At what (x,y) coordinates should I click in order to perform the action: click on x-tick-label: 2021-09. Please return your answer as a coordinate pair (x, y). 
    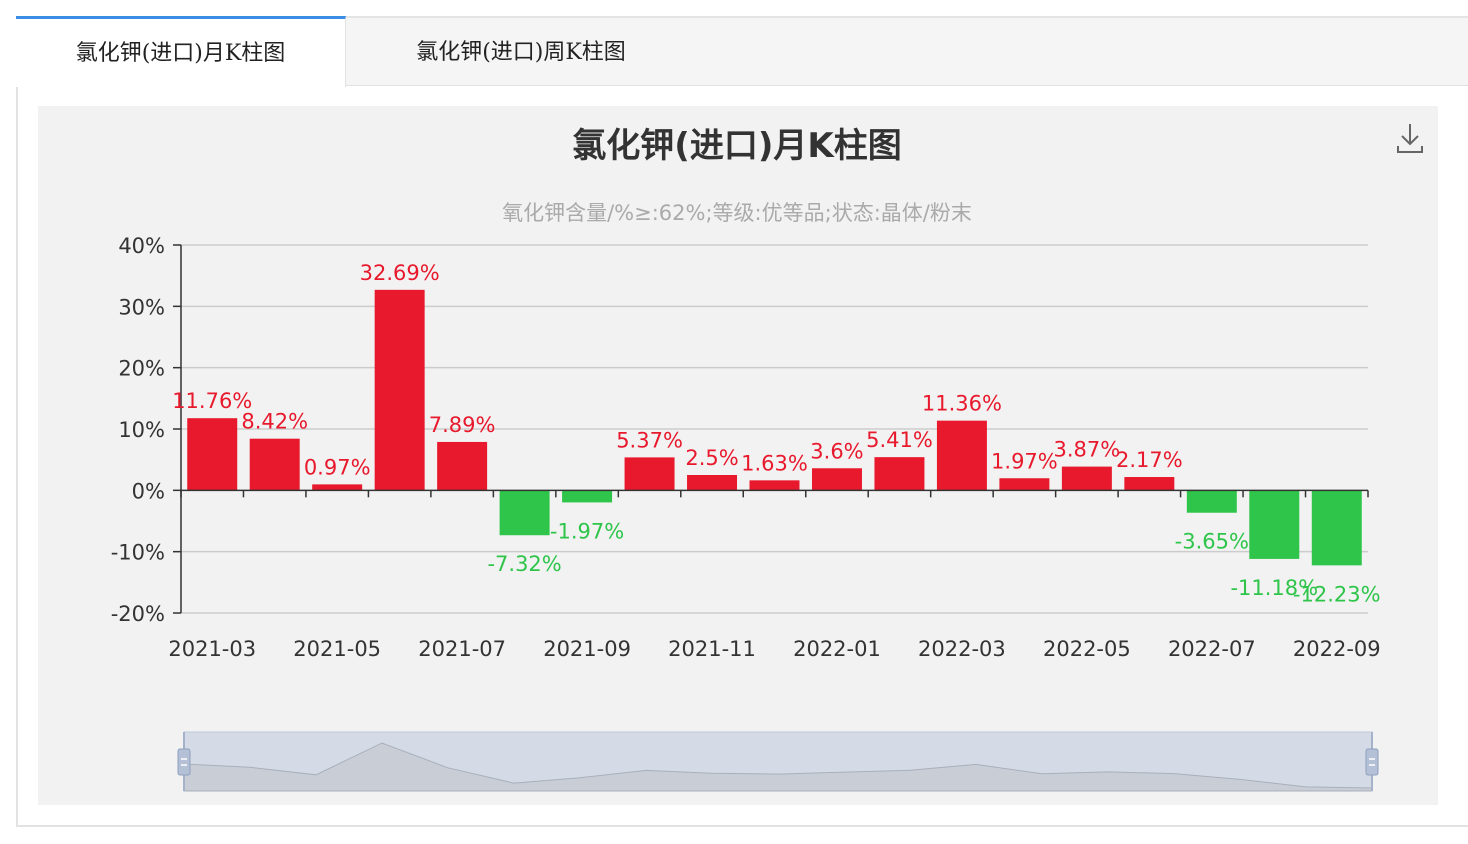
    Looking at the image, I should click on (587, 649).